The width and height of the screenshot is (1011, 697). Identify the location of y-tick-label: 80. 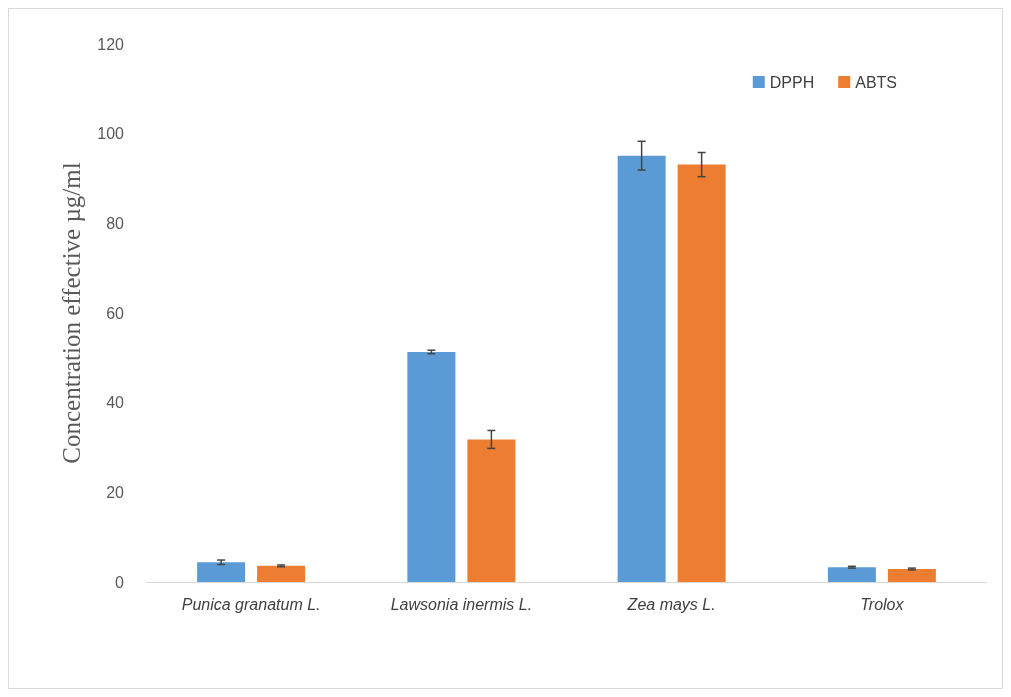
(115, 223).